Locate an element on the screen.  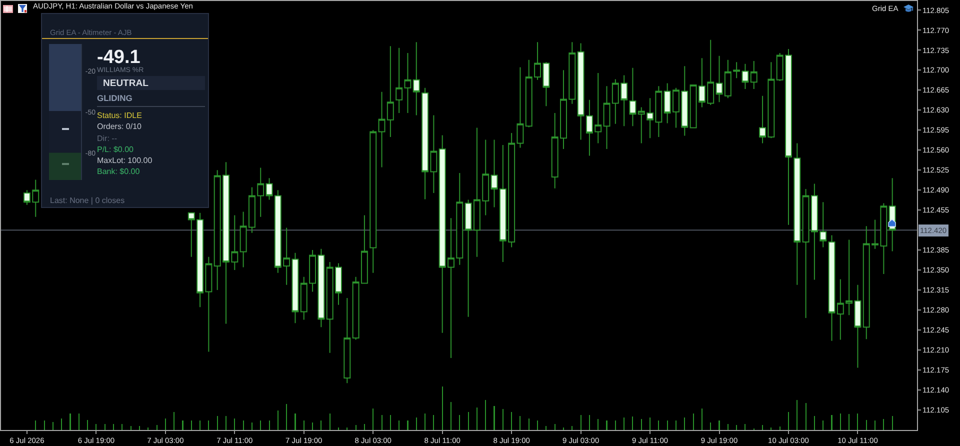
annotation: -49.1 is located at coordinates (118, 57).